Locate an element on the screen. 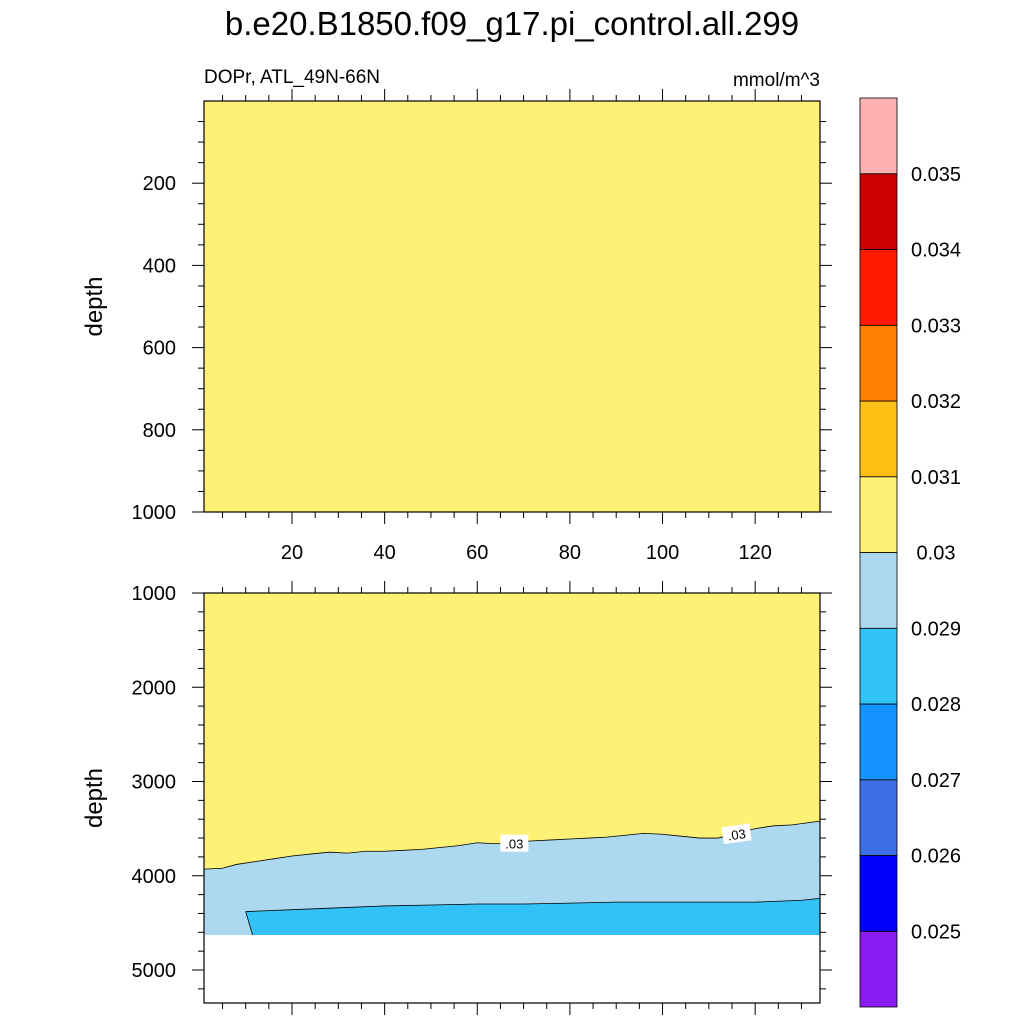  colorbar-label: 0.033 is located at coordinates (936, 326).